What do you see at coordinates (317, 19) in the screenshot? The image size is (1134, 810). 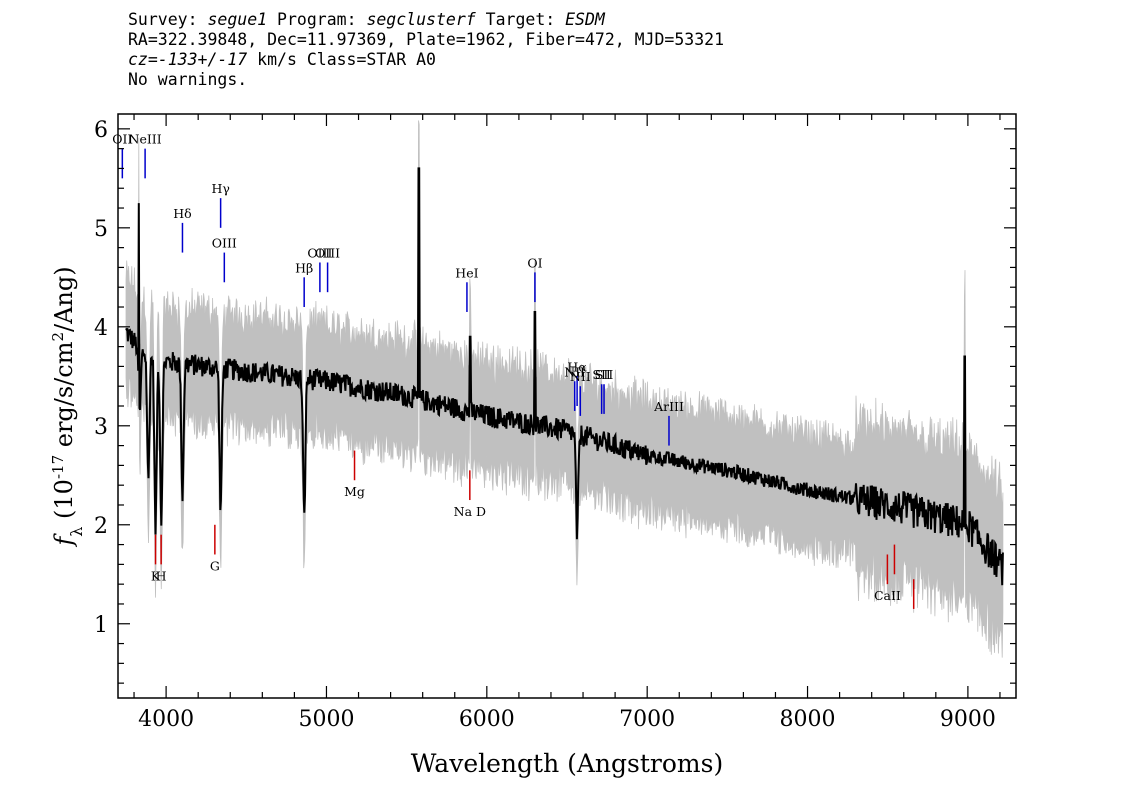 I see `program-label: Program:` at bounding box center [317, 19].